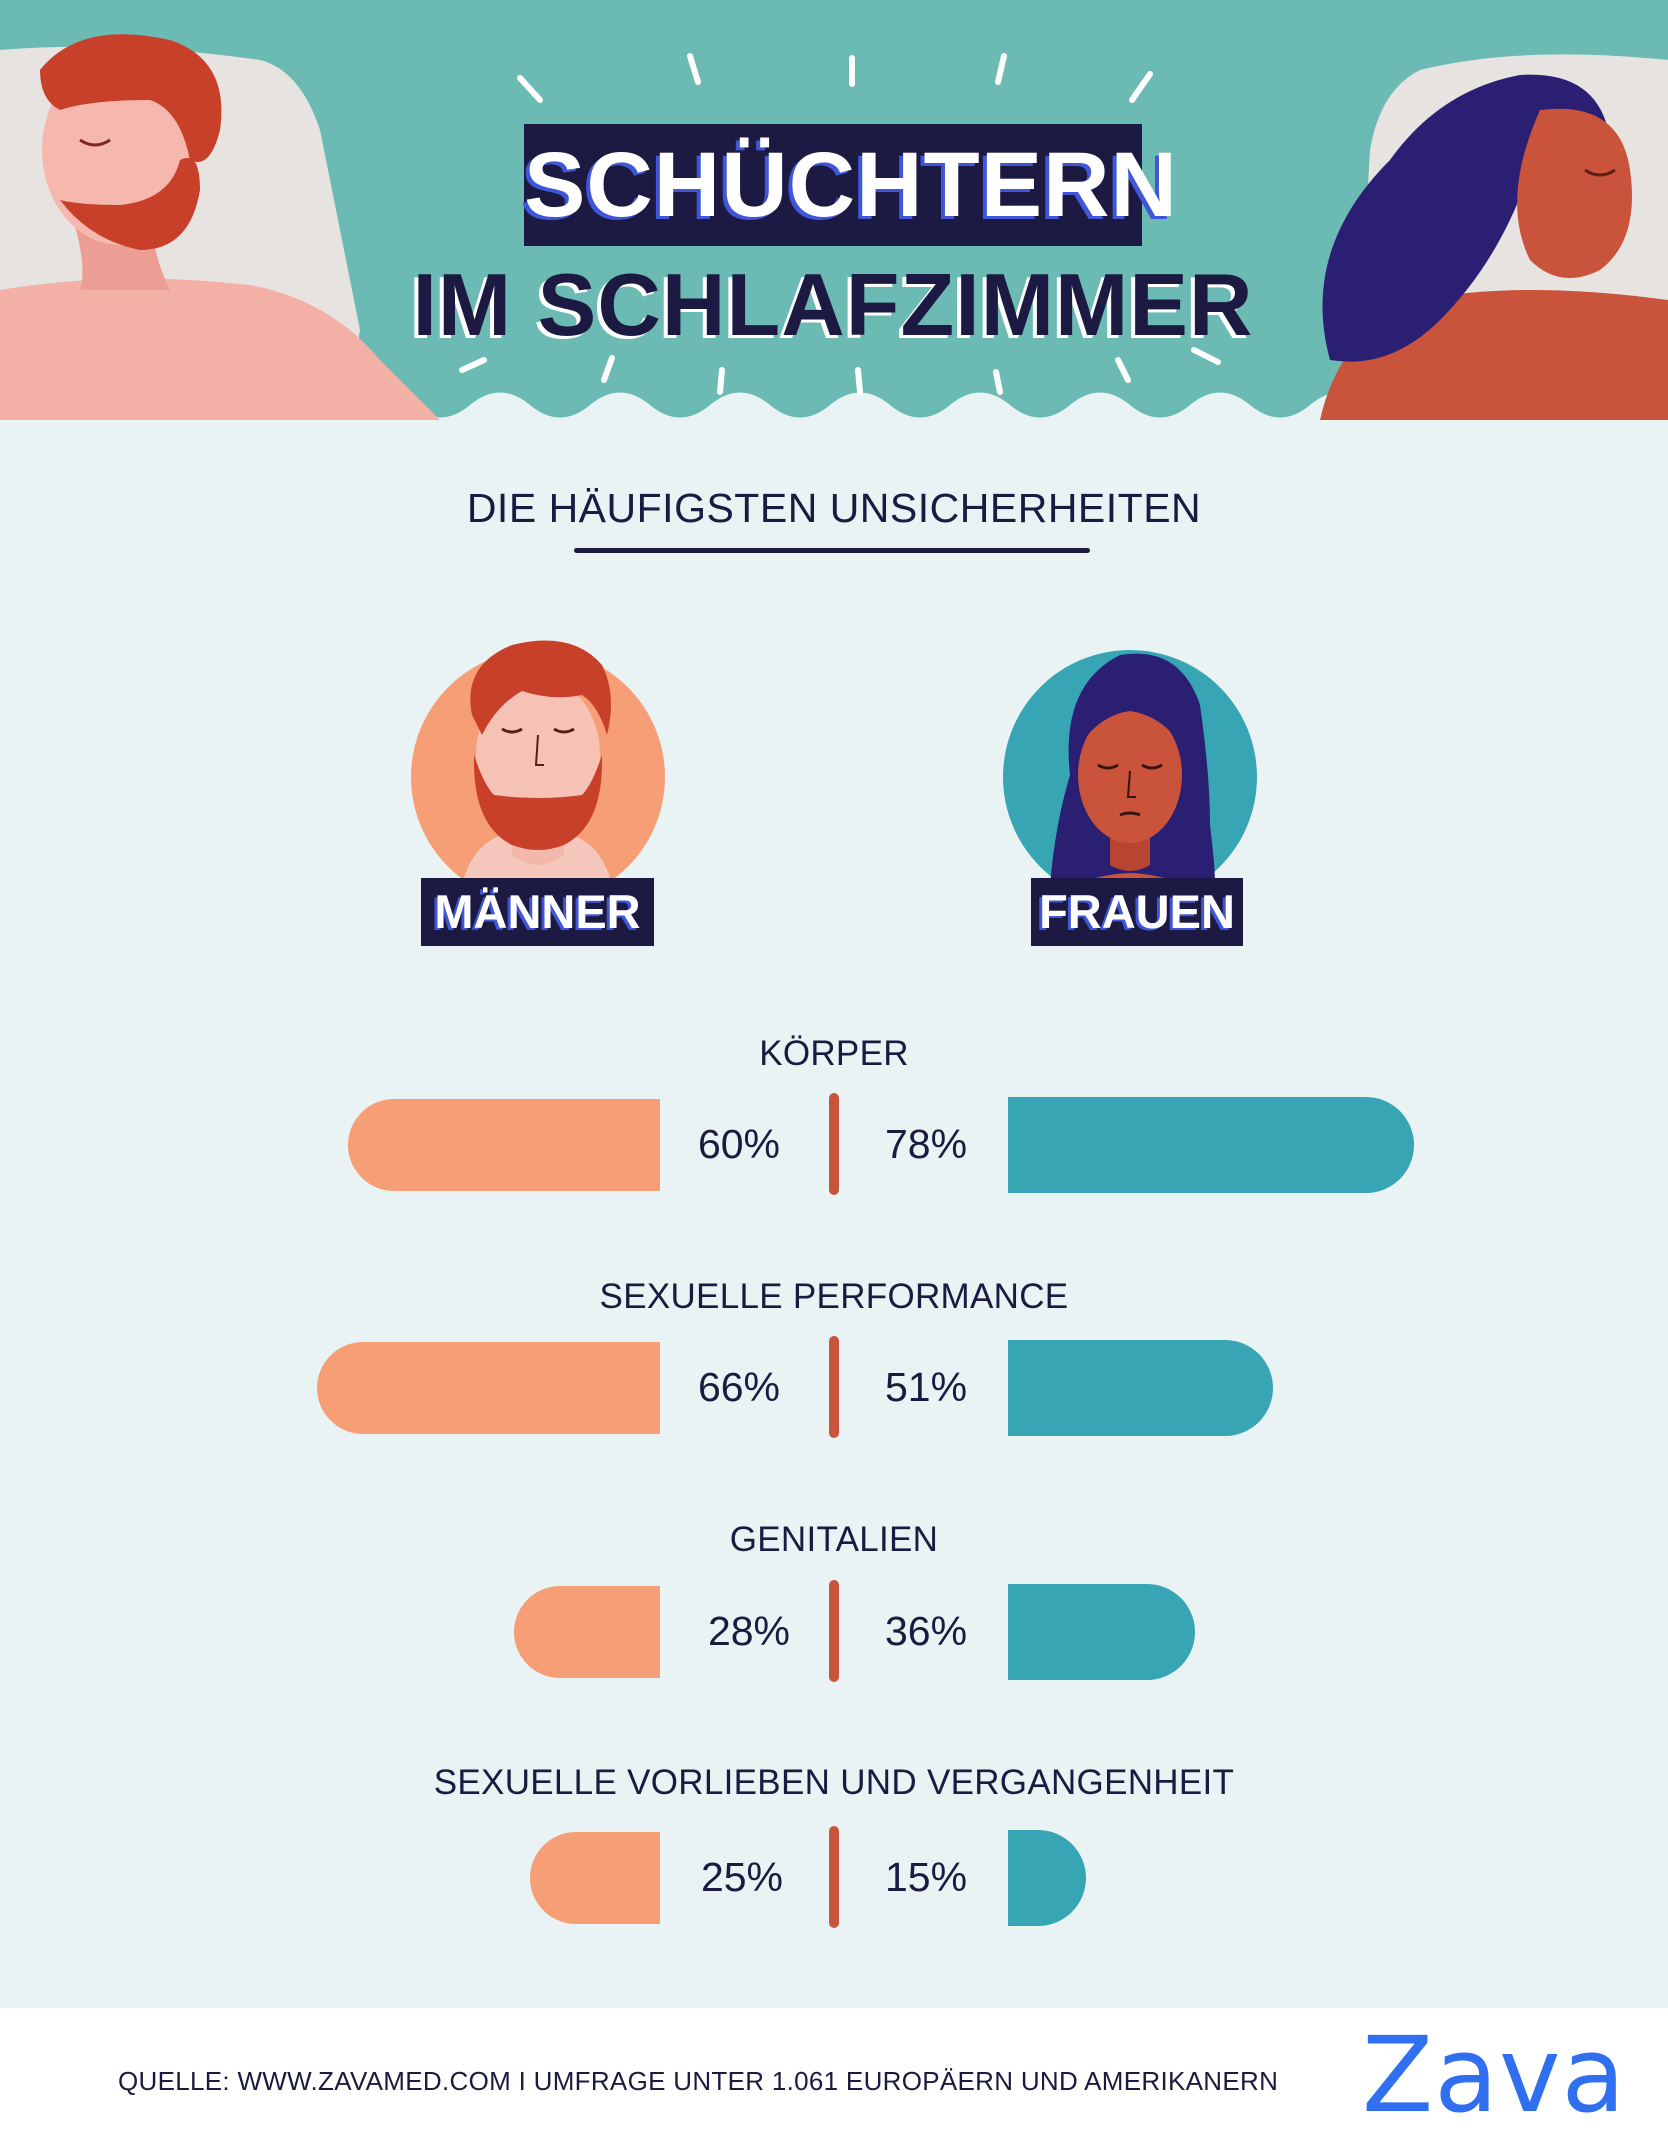  I want to click on category-label: GENITALIEN, so click(834, 1539).